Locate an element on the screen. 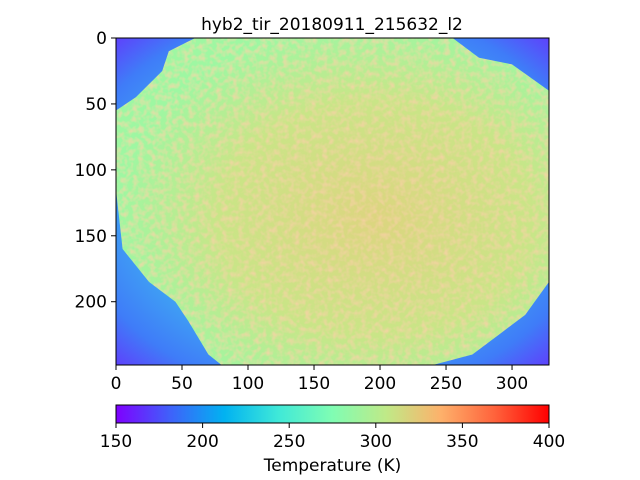  colorbar-tick-label: 350 is located at coordinates (462, 442).